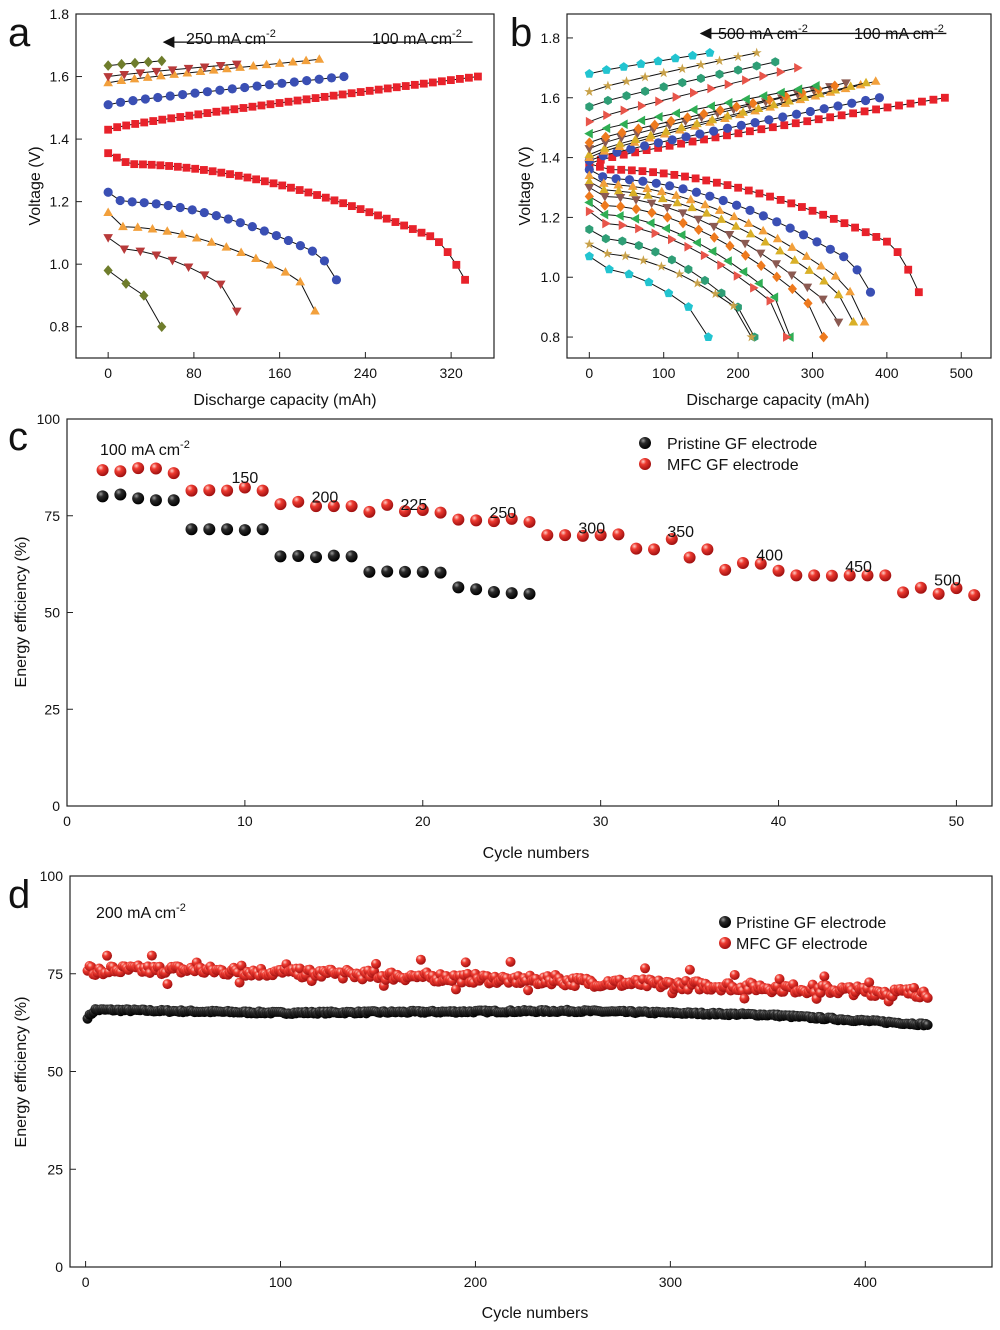 The width and height of the screenshot is (1000, 1330). What do you see at coordinates (245, 821) in the screenshot?
I see `panel-c-xtick-label: 10` at bounding box center [245, 821].